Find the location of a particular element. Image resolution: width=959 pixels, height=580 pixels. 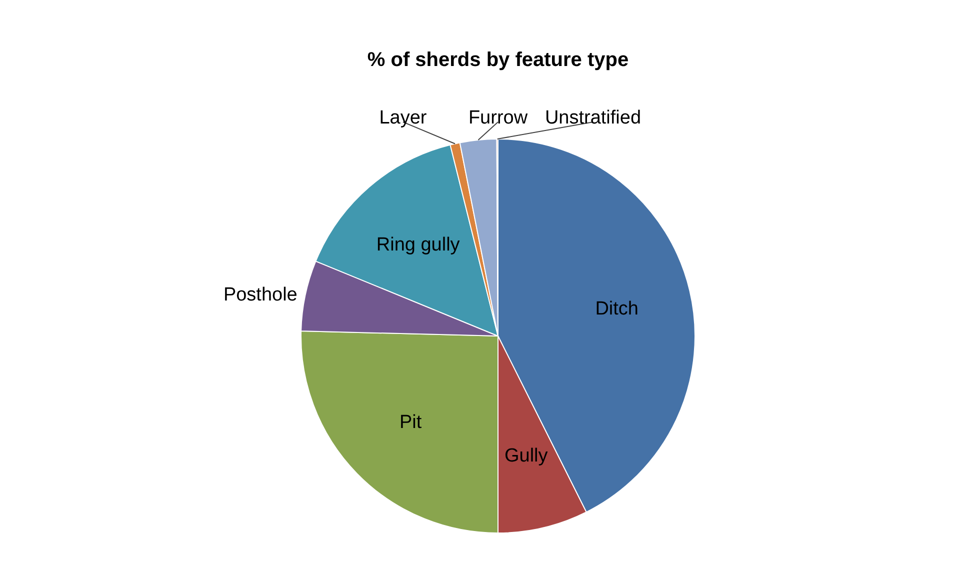

slice-label: Ring gully is located at coordinates (418, 245).